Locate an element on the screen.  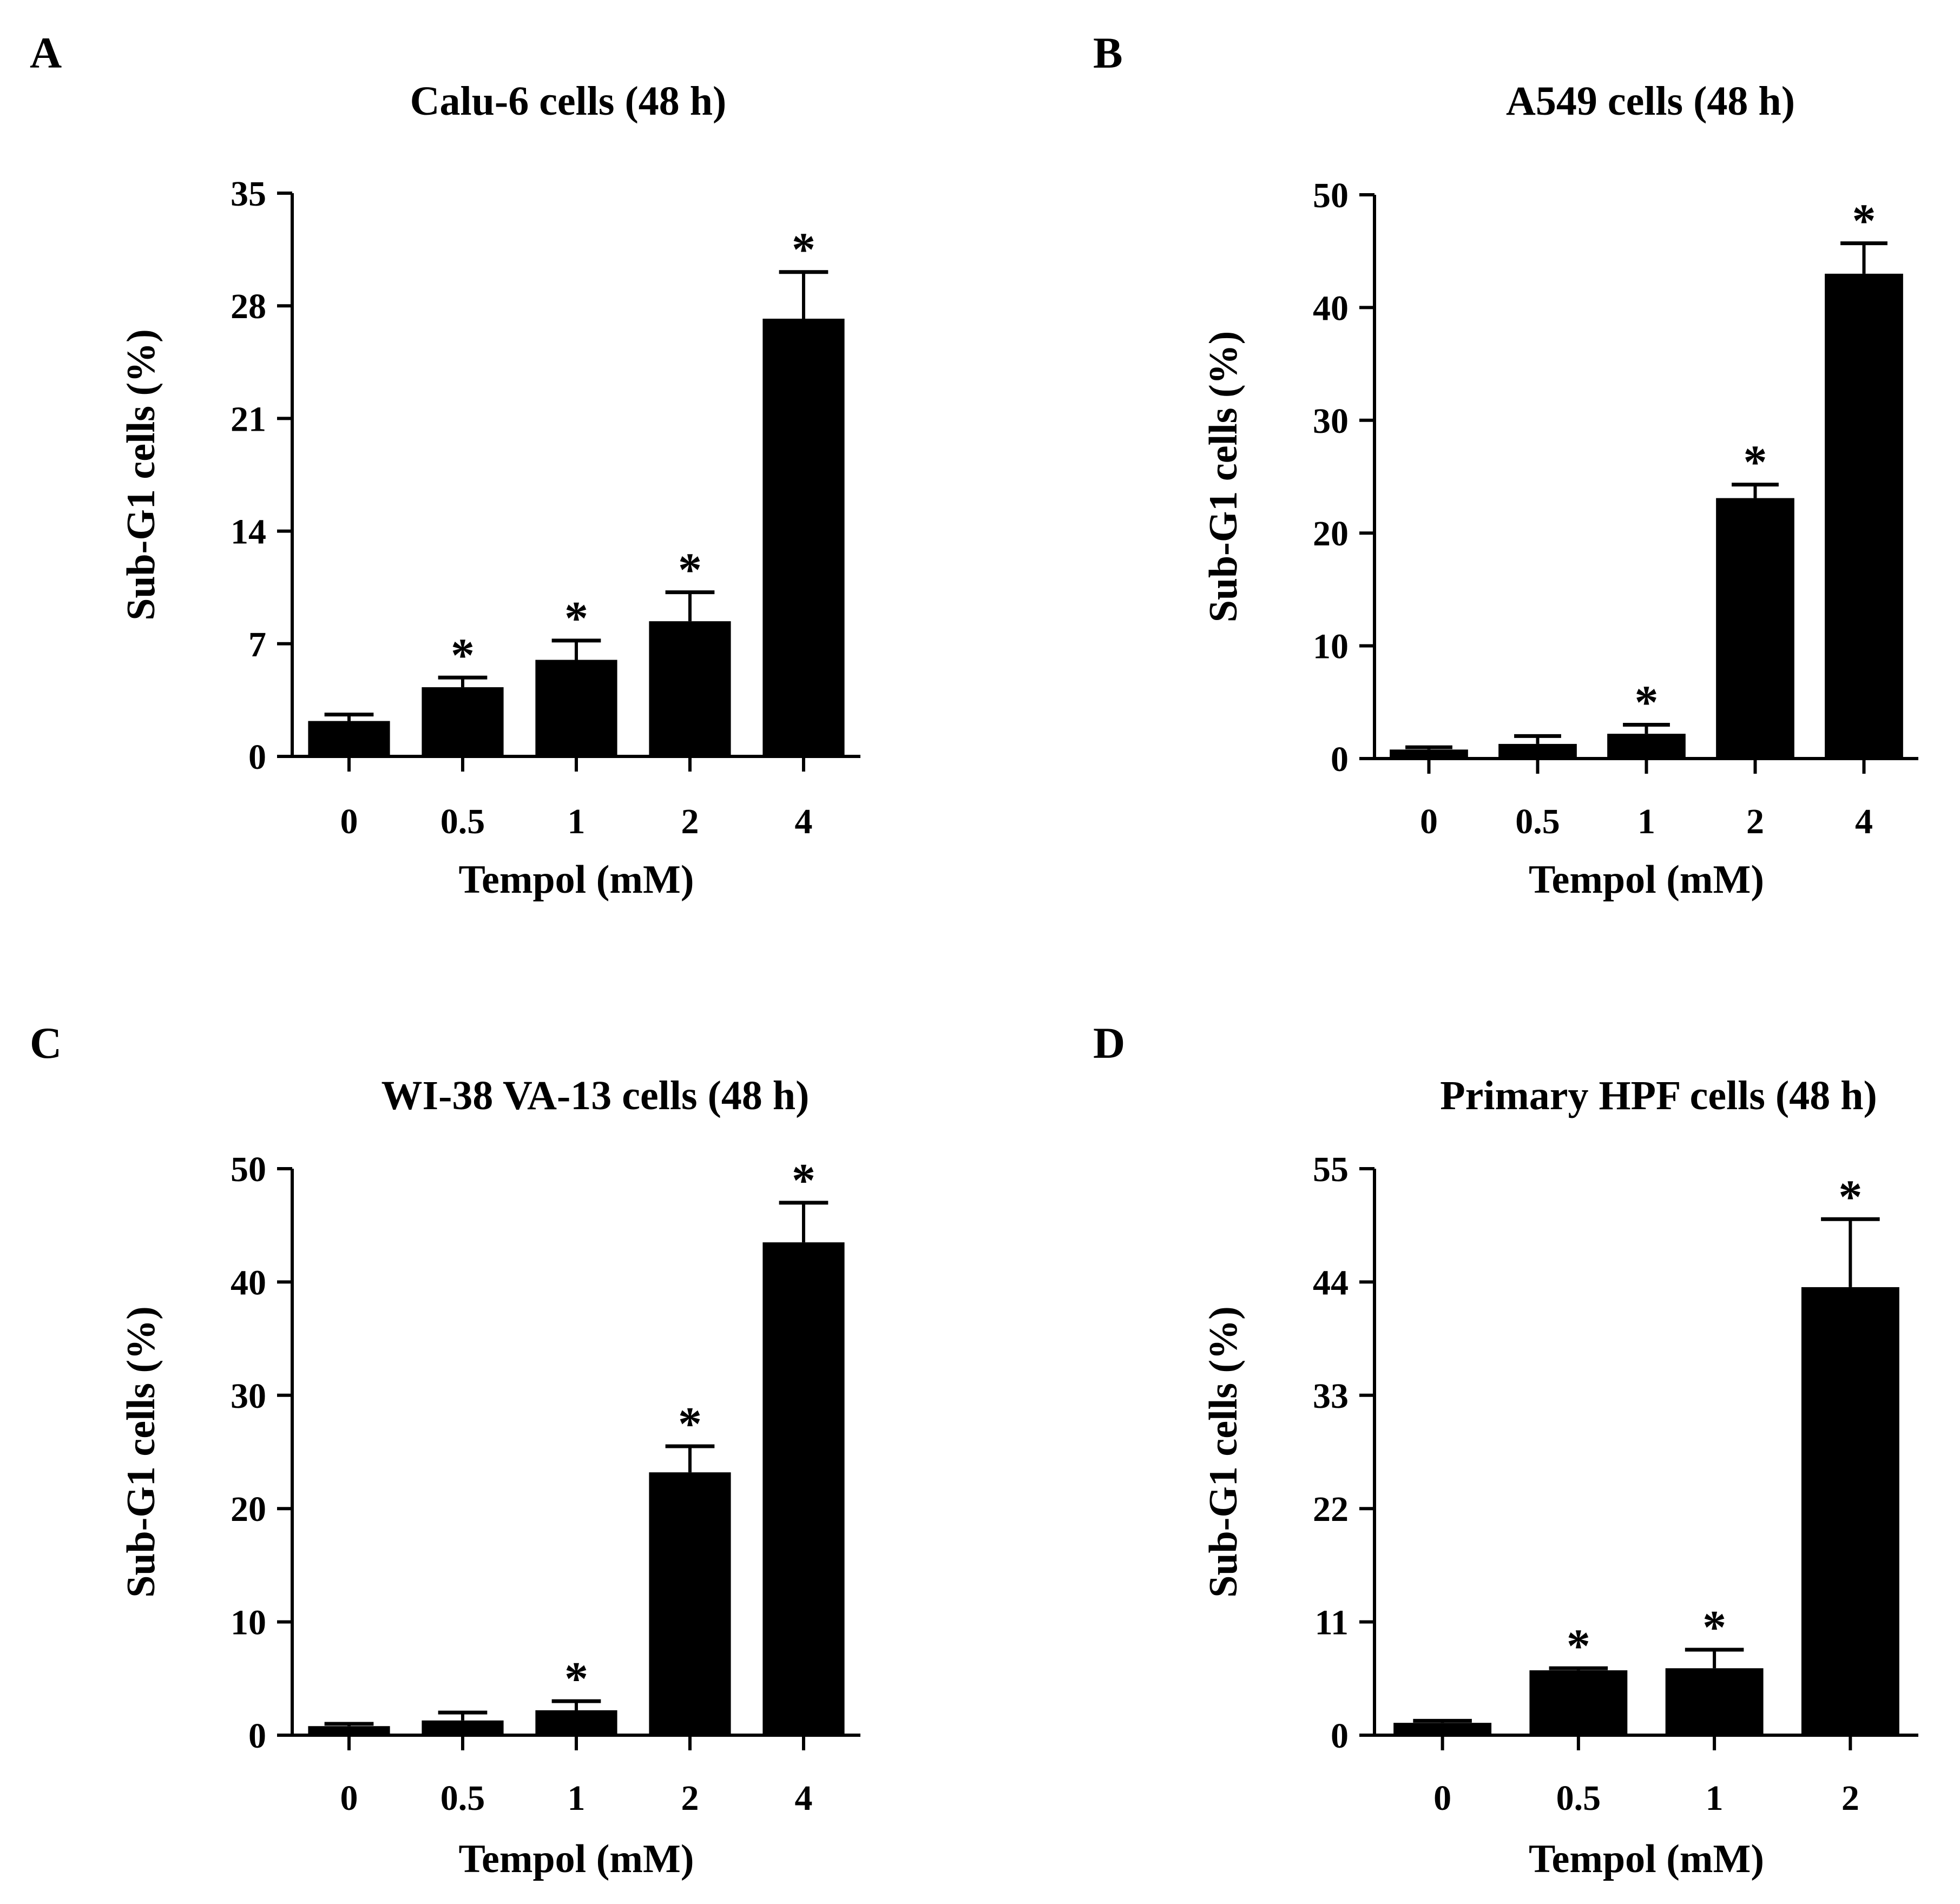
y-tick-label-a: 35 is located at coordinates (248, 194).